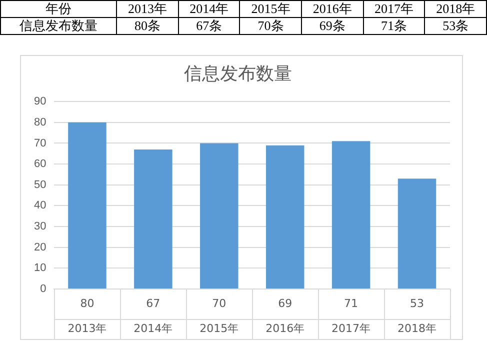 The height and width of the screenshot is (346, 487). What do you see at coordinates (147, 26) in the screenshot?
I see `text: 80条` at bounding box center [147, 26].